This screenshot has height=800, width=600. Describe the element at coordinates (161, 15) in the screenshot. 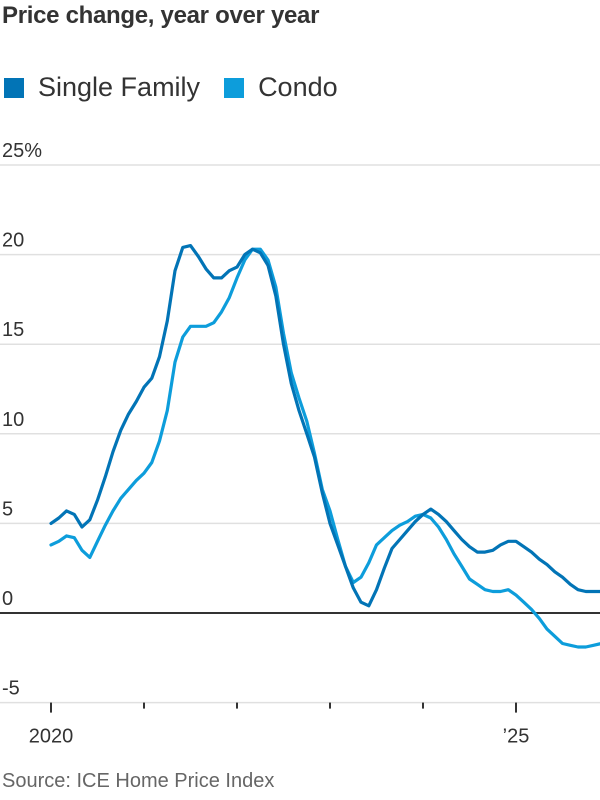

I see `chart-title: Price change, year over year` at that location.